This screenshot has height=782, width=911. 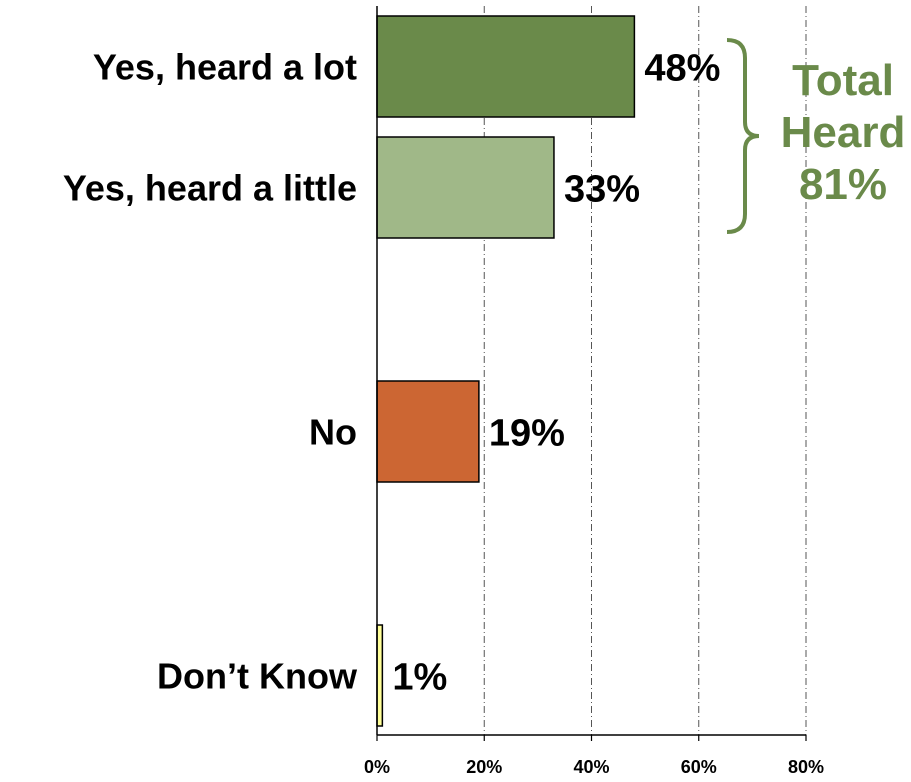 I want to click on data-label: 1%, so click(x=419, y=678).